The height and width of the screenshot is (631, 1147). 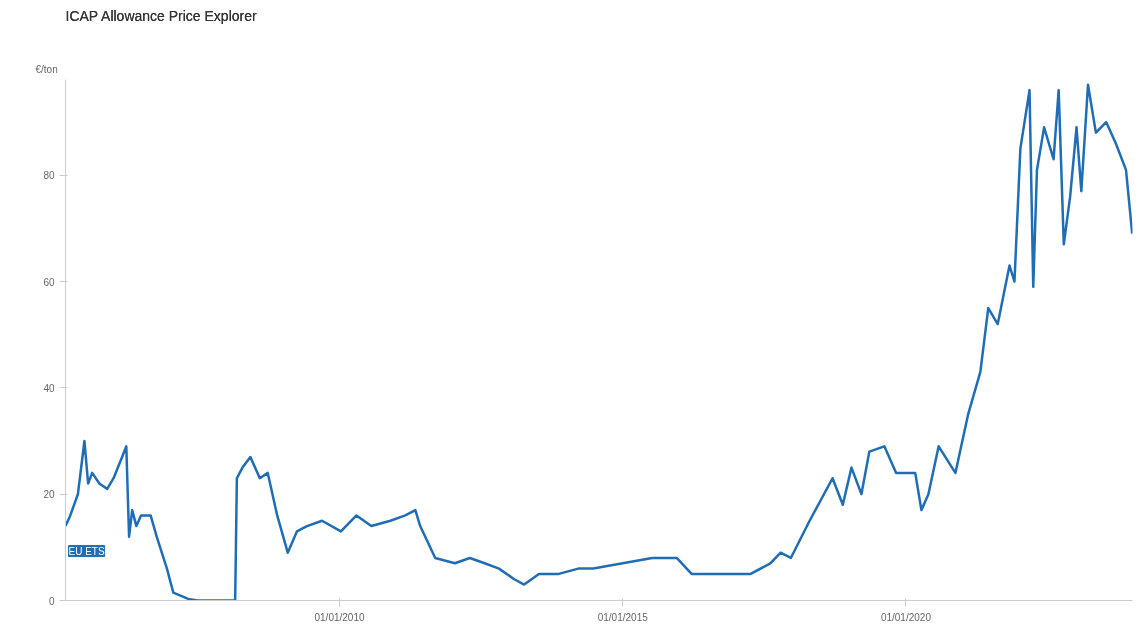 I want to click on x-tick-label: 01/01/2010, so click(x=339, y=617).